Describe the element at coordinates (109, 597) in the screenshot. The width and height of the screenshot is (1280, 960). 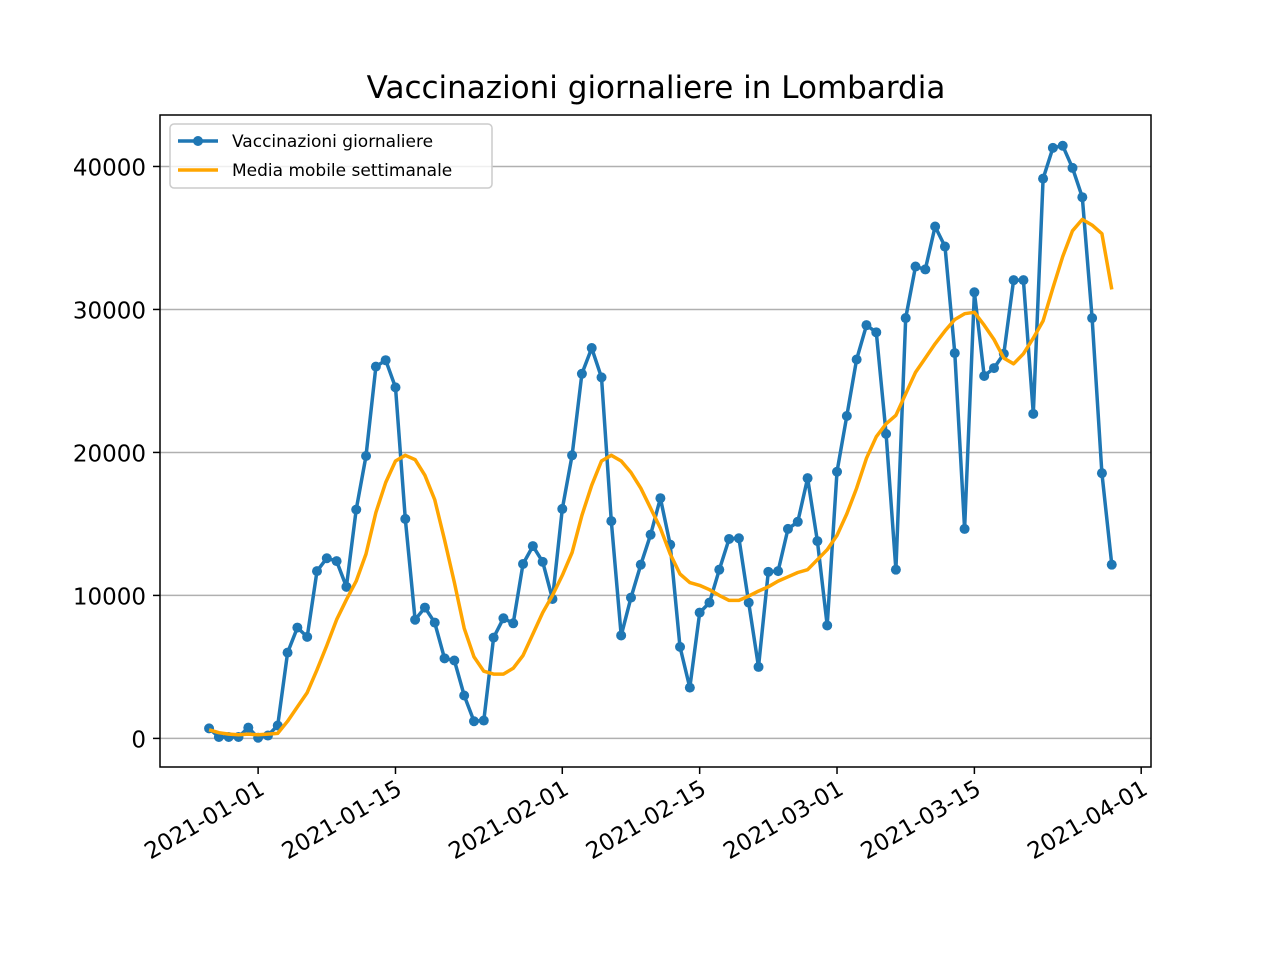
I see `y-tick-label: 10000` at that location.